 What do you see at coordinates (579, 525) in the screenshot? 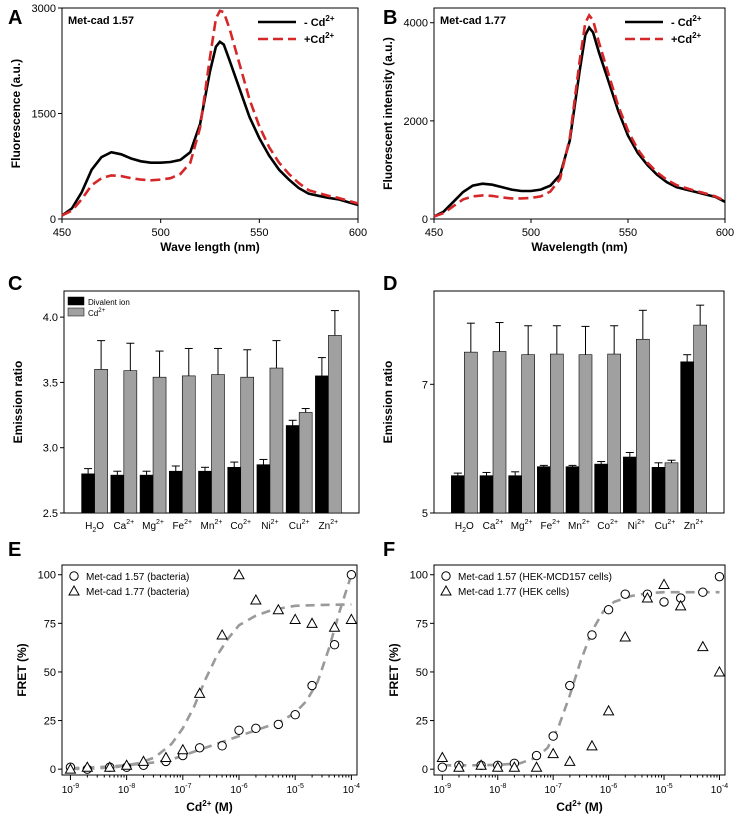
I see `d-category-label: Mn2+` at bounding box center [579, 525].